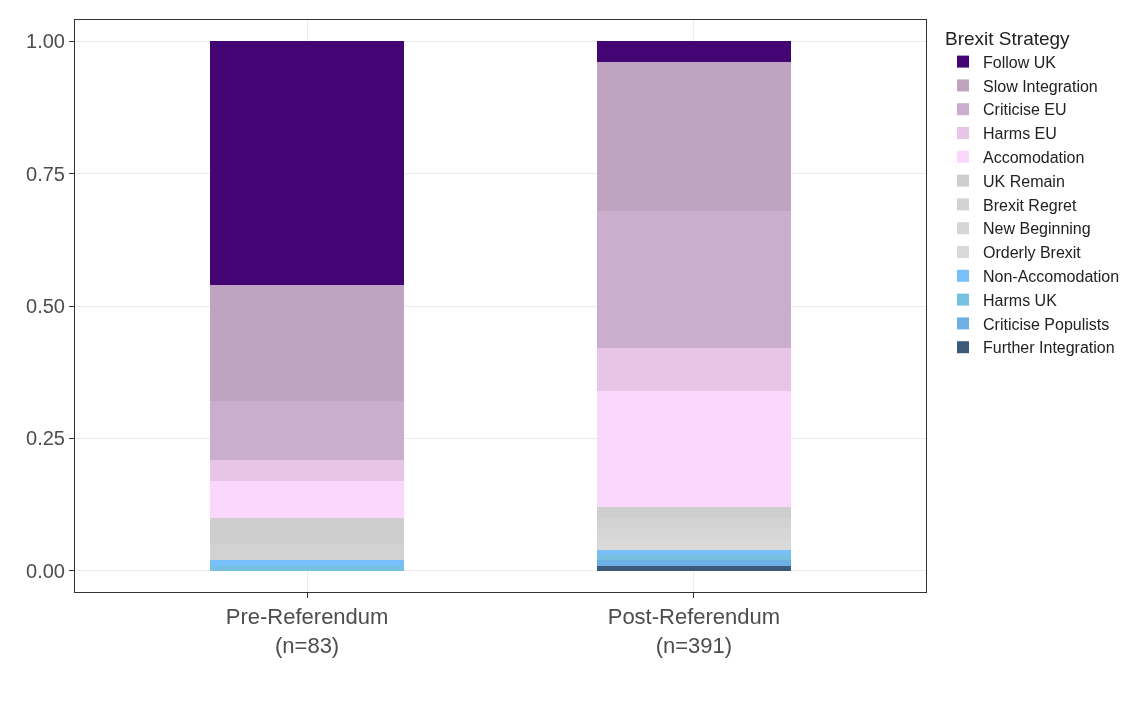 This screenshot has width=1135, height=702. What do you see at coordinates (1049, 348) in the screenshot?
I see `legend-label: Further Integration` at bounding box center [1049, 348].